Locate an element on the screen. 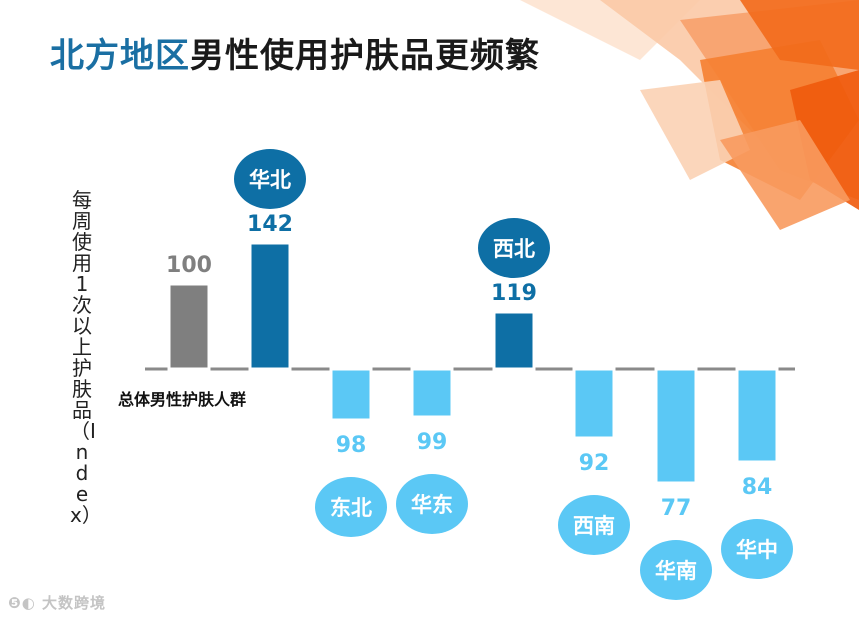 Image resolution: width=859 pixels, height=620 pixels. value-label: 142 is located at coordinates (270, 224).